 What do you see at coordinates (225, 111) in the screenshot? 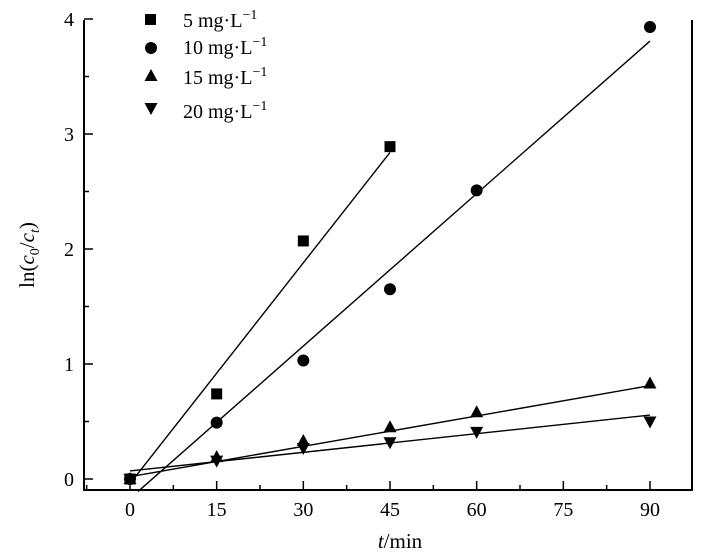
I see `legend-label-20: 20 mg·L−1` at bounding box center [225, 111].